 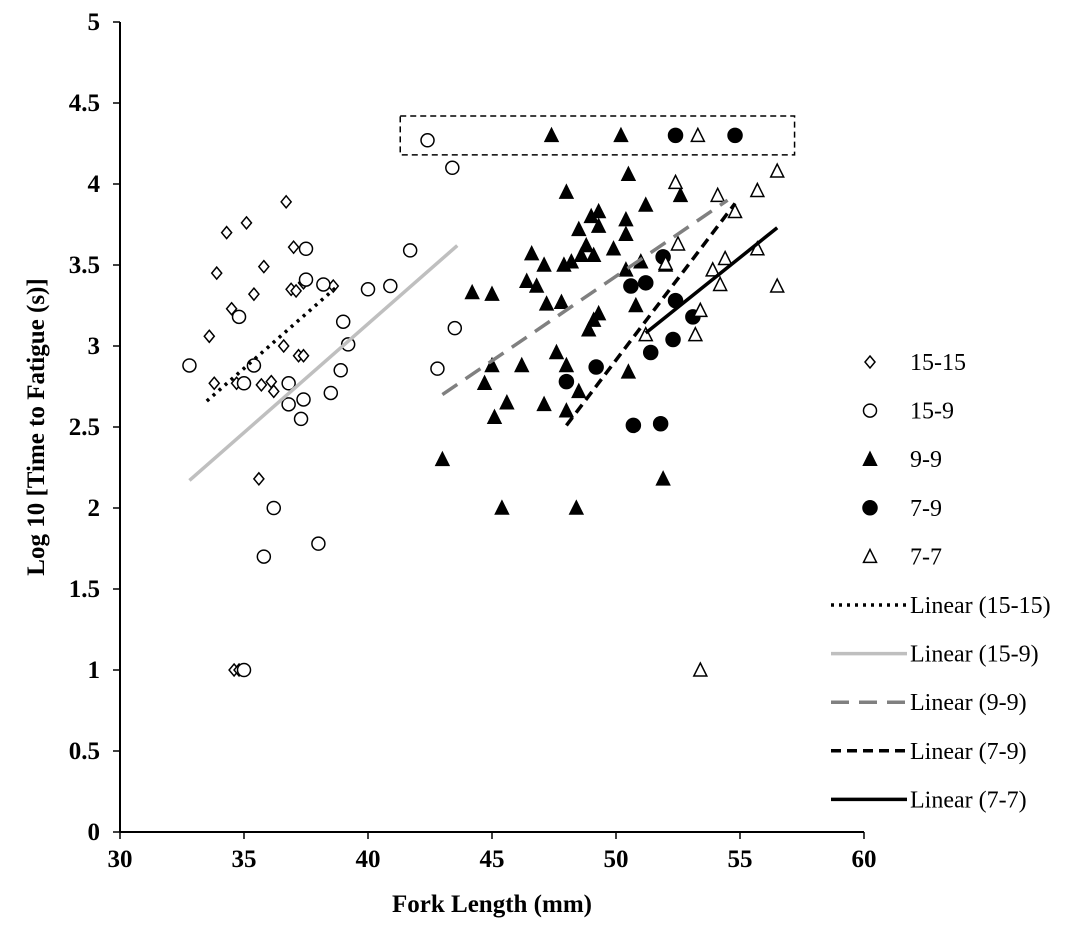 What do you see at coordinates (740, 859) in the screenshot?
I see `x-tick-label: 55` at bounding box center [740, 859].